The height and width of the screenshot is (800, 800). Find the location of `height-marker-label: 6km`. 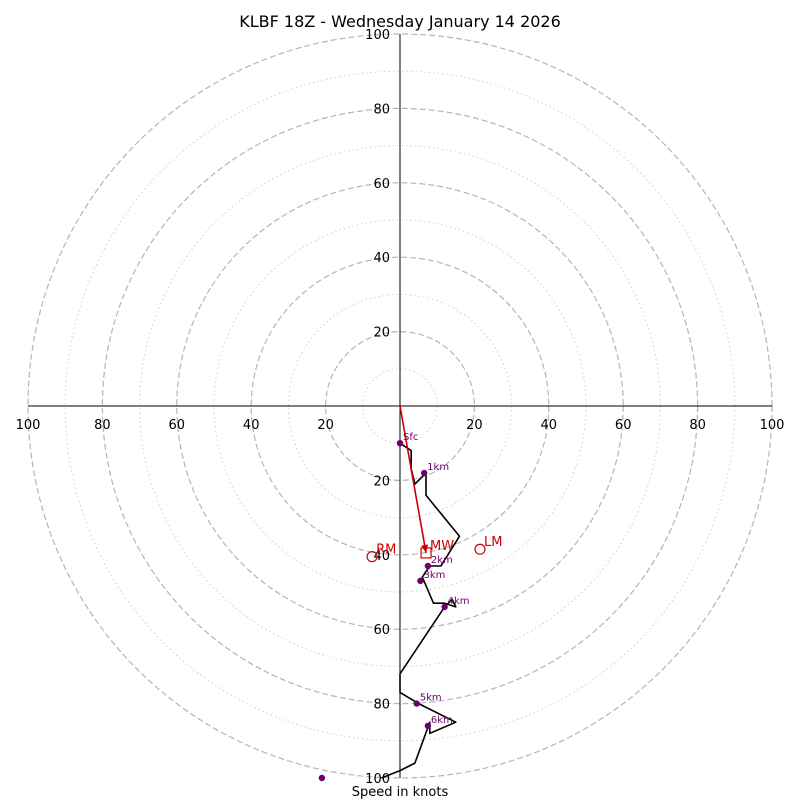

height-marker-label: 6km is located at coordinates (442, 720).